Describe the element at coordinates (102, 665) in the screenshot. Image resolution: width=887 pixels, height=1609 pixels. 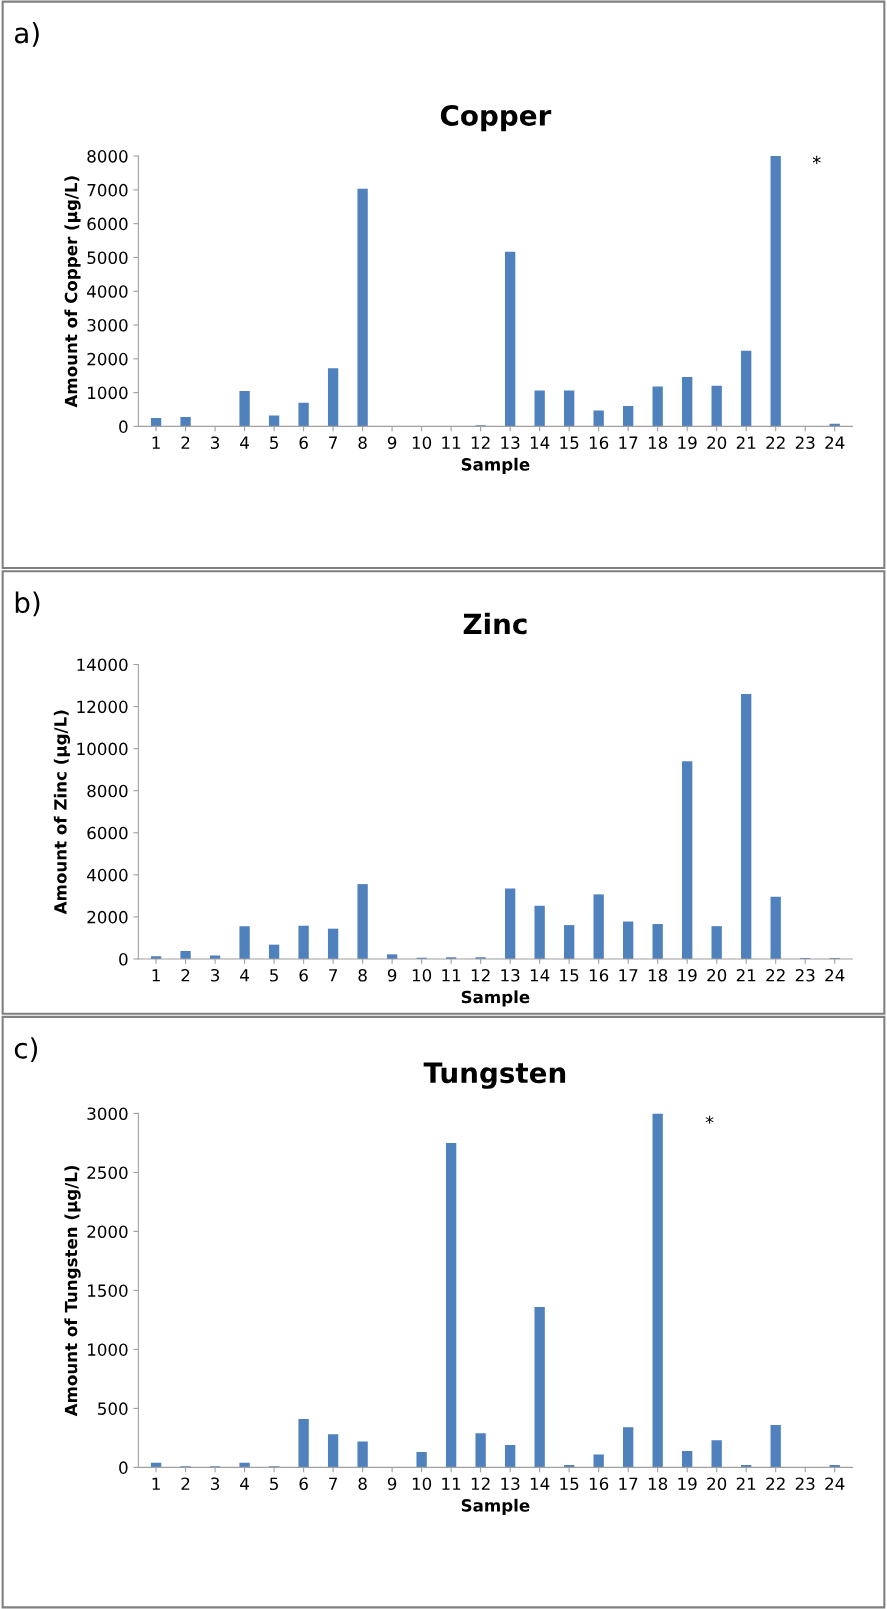
I see `y-tick-label: 14000` at that location.